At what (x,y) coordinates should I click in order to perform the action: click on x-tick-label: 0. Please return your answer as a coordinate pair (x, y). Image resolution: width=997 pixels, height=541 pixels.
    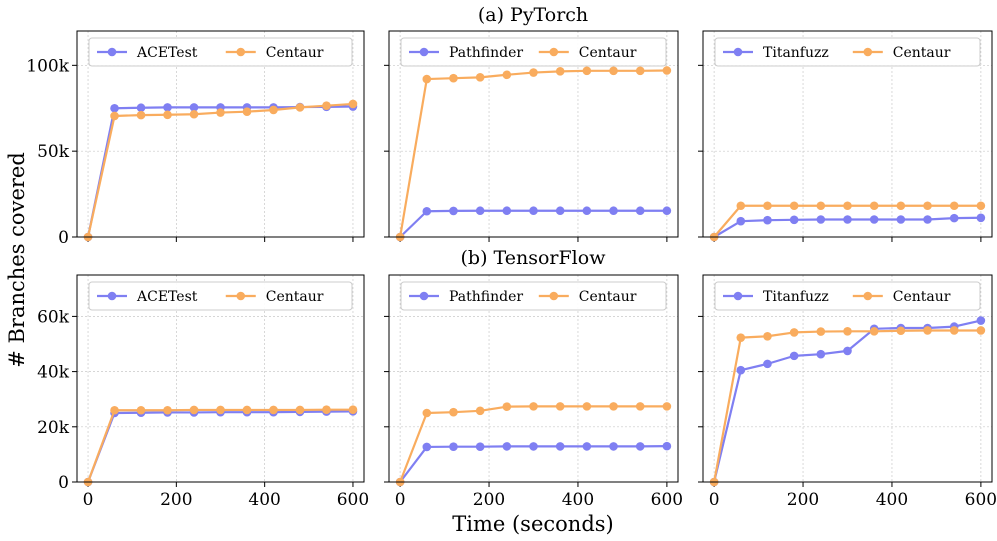
    Looking at the image, I should click on (400, 500).